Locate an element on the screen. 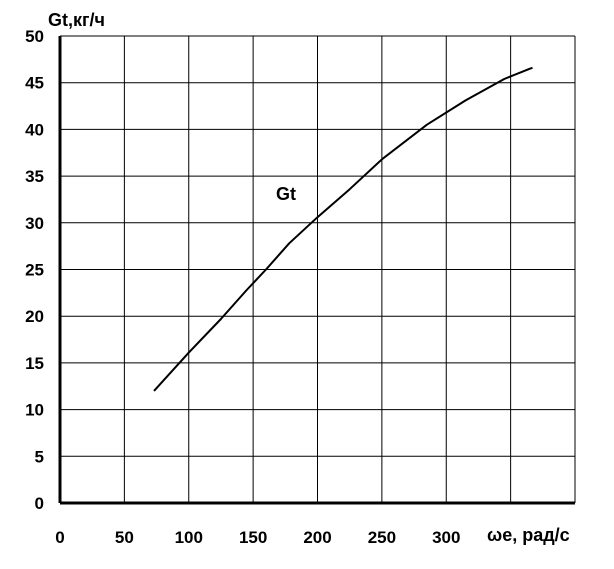  x-tick-label: 150 is located at coordinates (253, 537).